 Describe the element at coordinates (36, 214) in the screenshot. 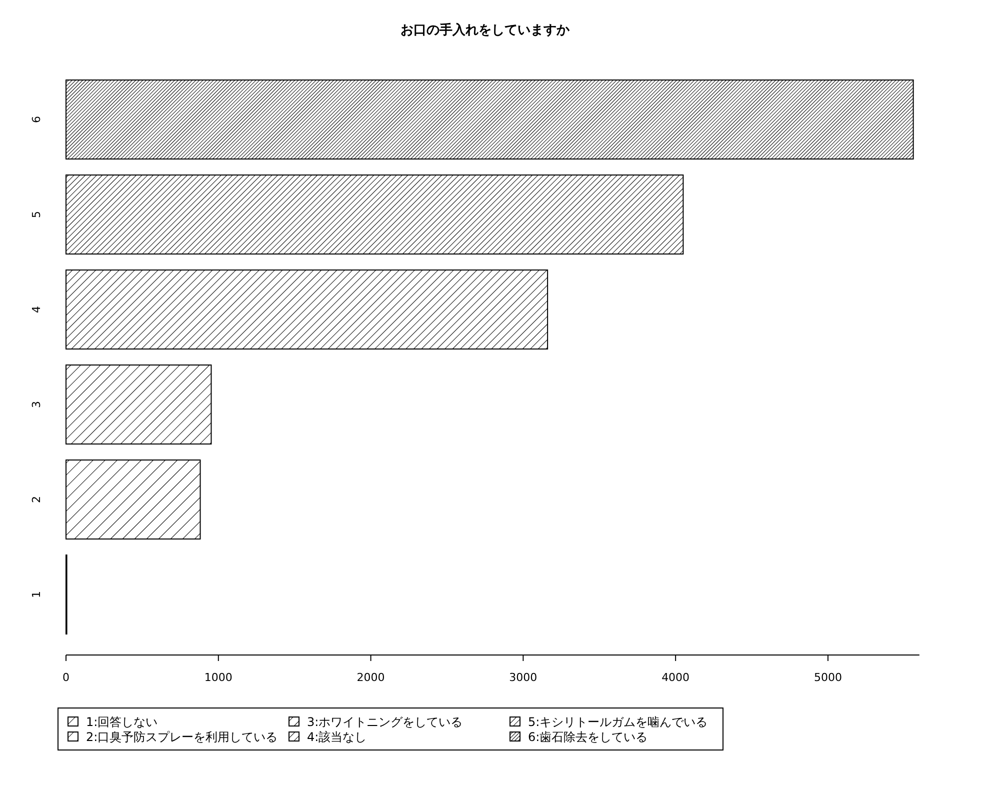

I see `y-tick-label: 5` at that location.